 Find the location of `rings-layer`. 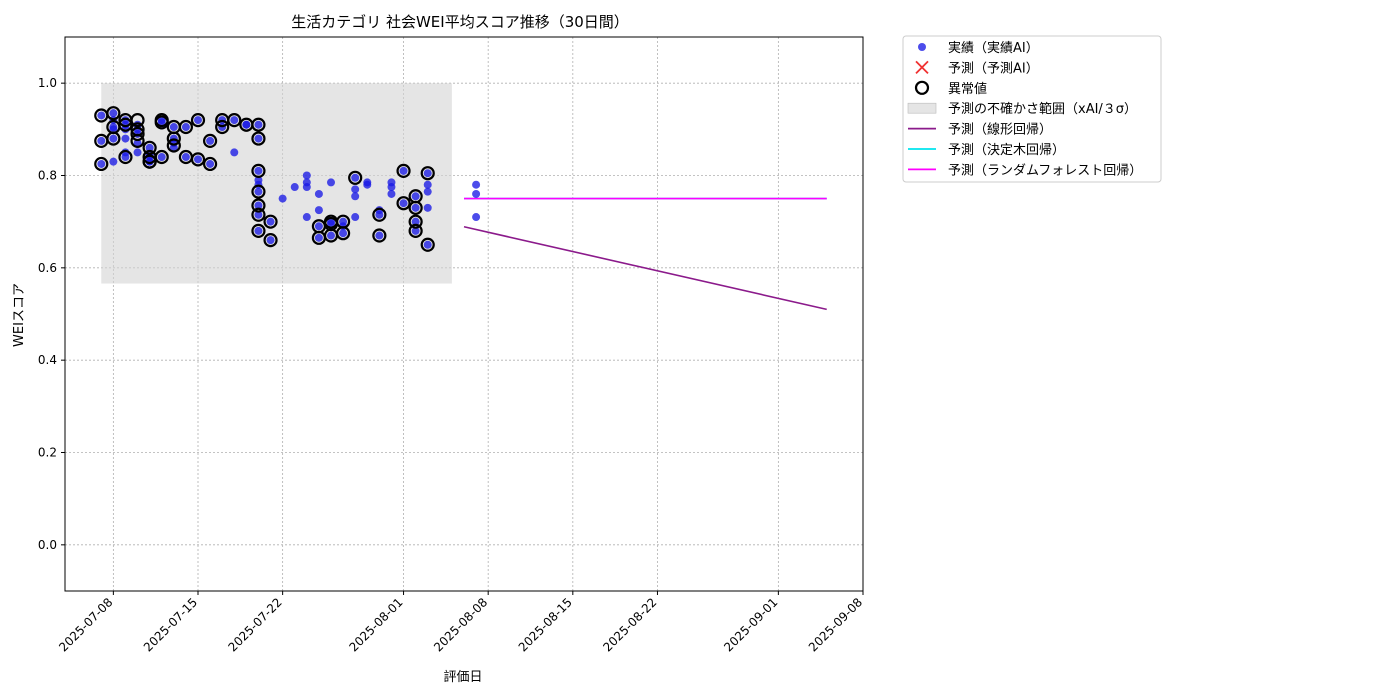

rings-layer is located at coordinates (264, 179).